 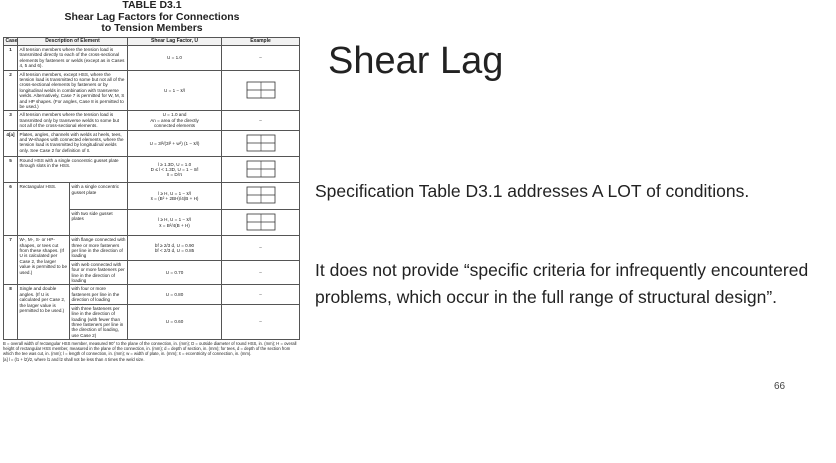 I want to click on case-number: 7, so click(x=10, y=260).